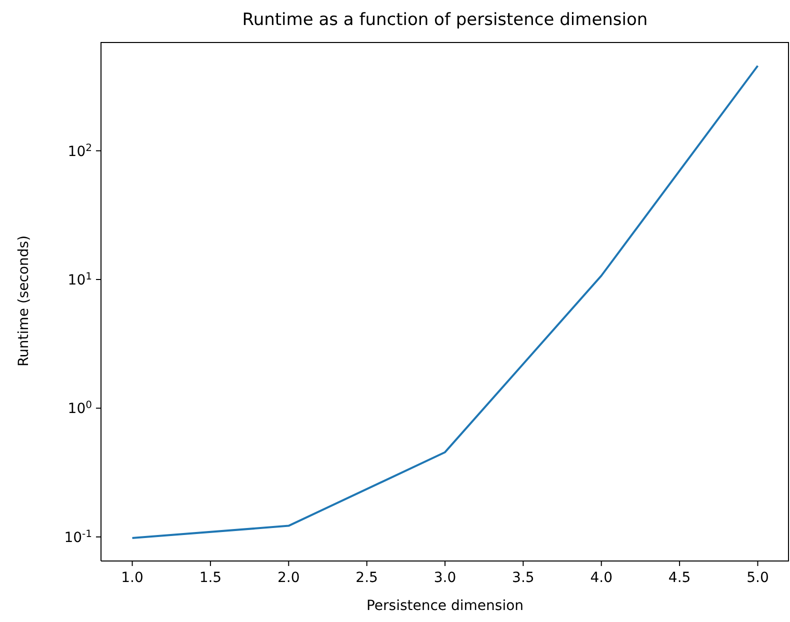  What do you see at coordinates (132, 578) in the screenshot?
I see `x-tick-label: 1.0` at bounding box center [132, 578].